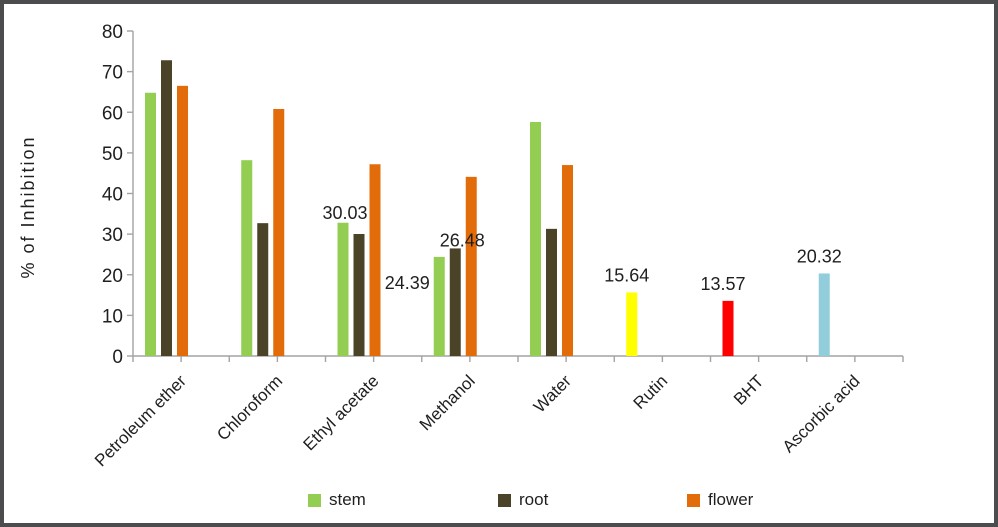  What do you see at coordinates (166, 208) in the screenshot?
I see `bar-root-petroleum-ether` at bounding box center [166, 208].